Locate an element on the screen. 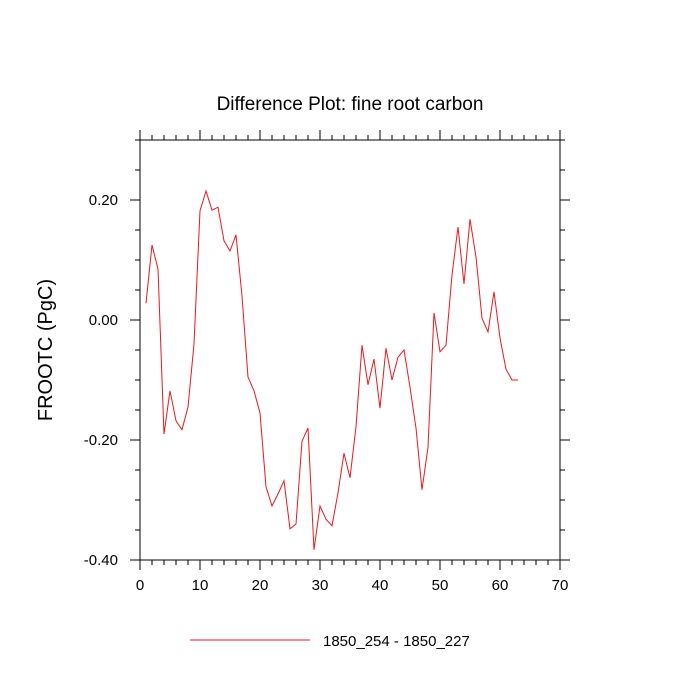 The width and height of the screenshot is (700, 700). x-tick-label: 70 is located at coordinates (560, 585).